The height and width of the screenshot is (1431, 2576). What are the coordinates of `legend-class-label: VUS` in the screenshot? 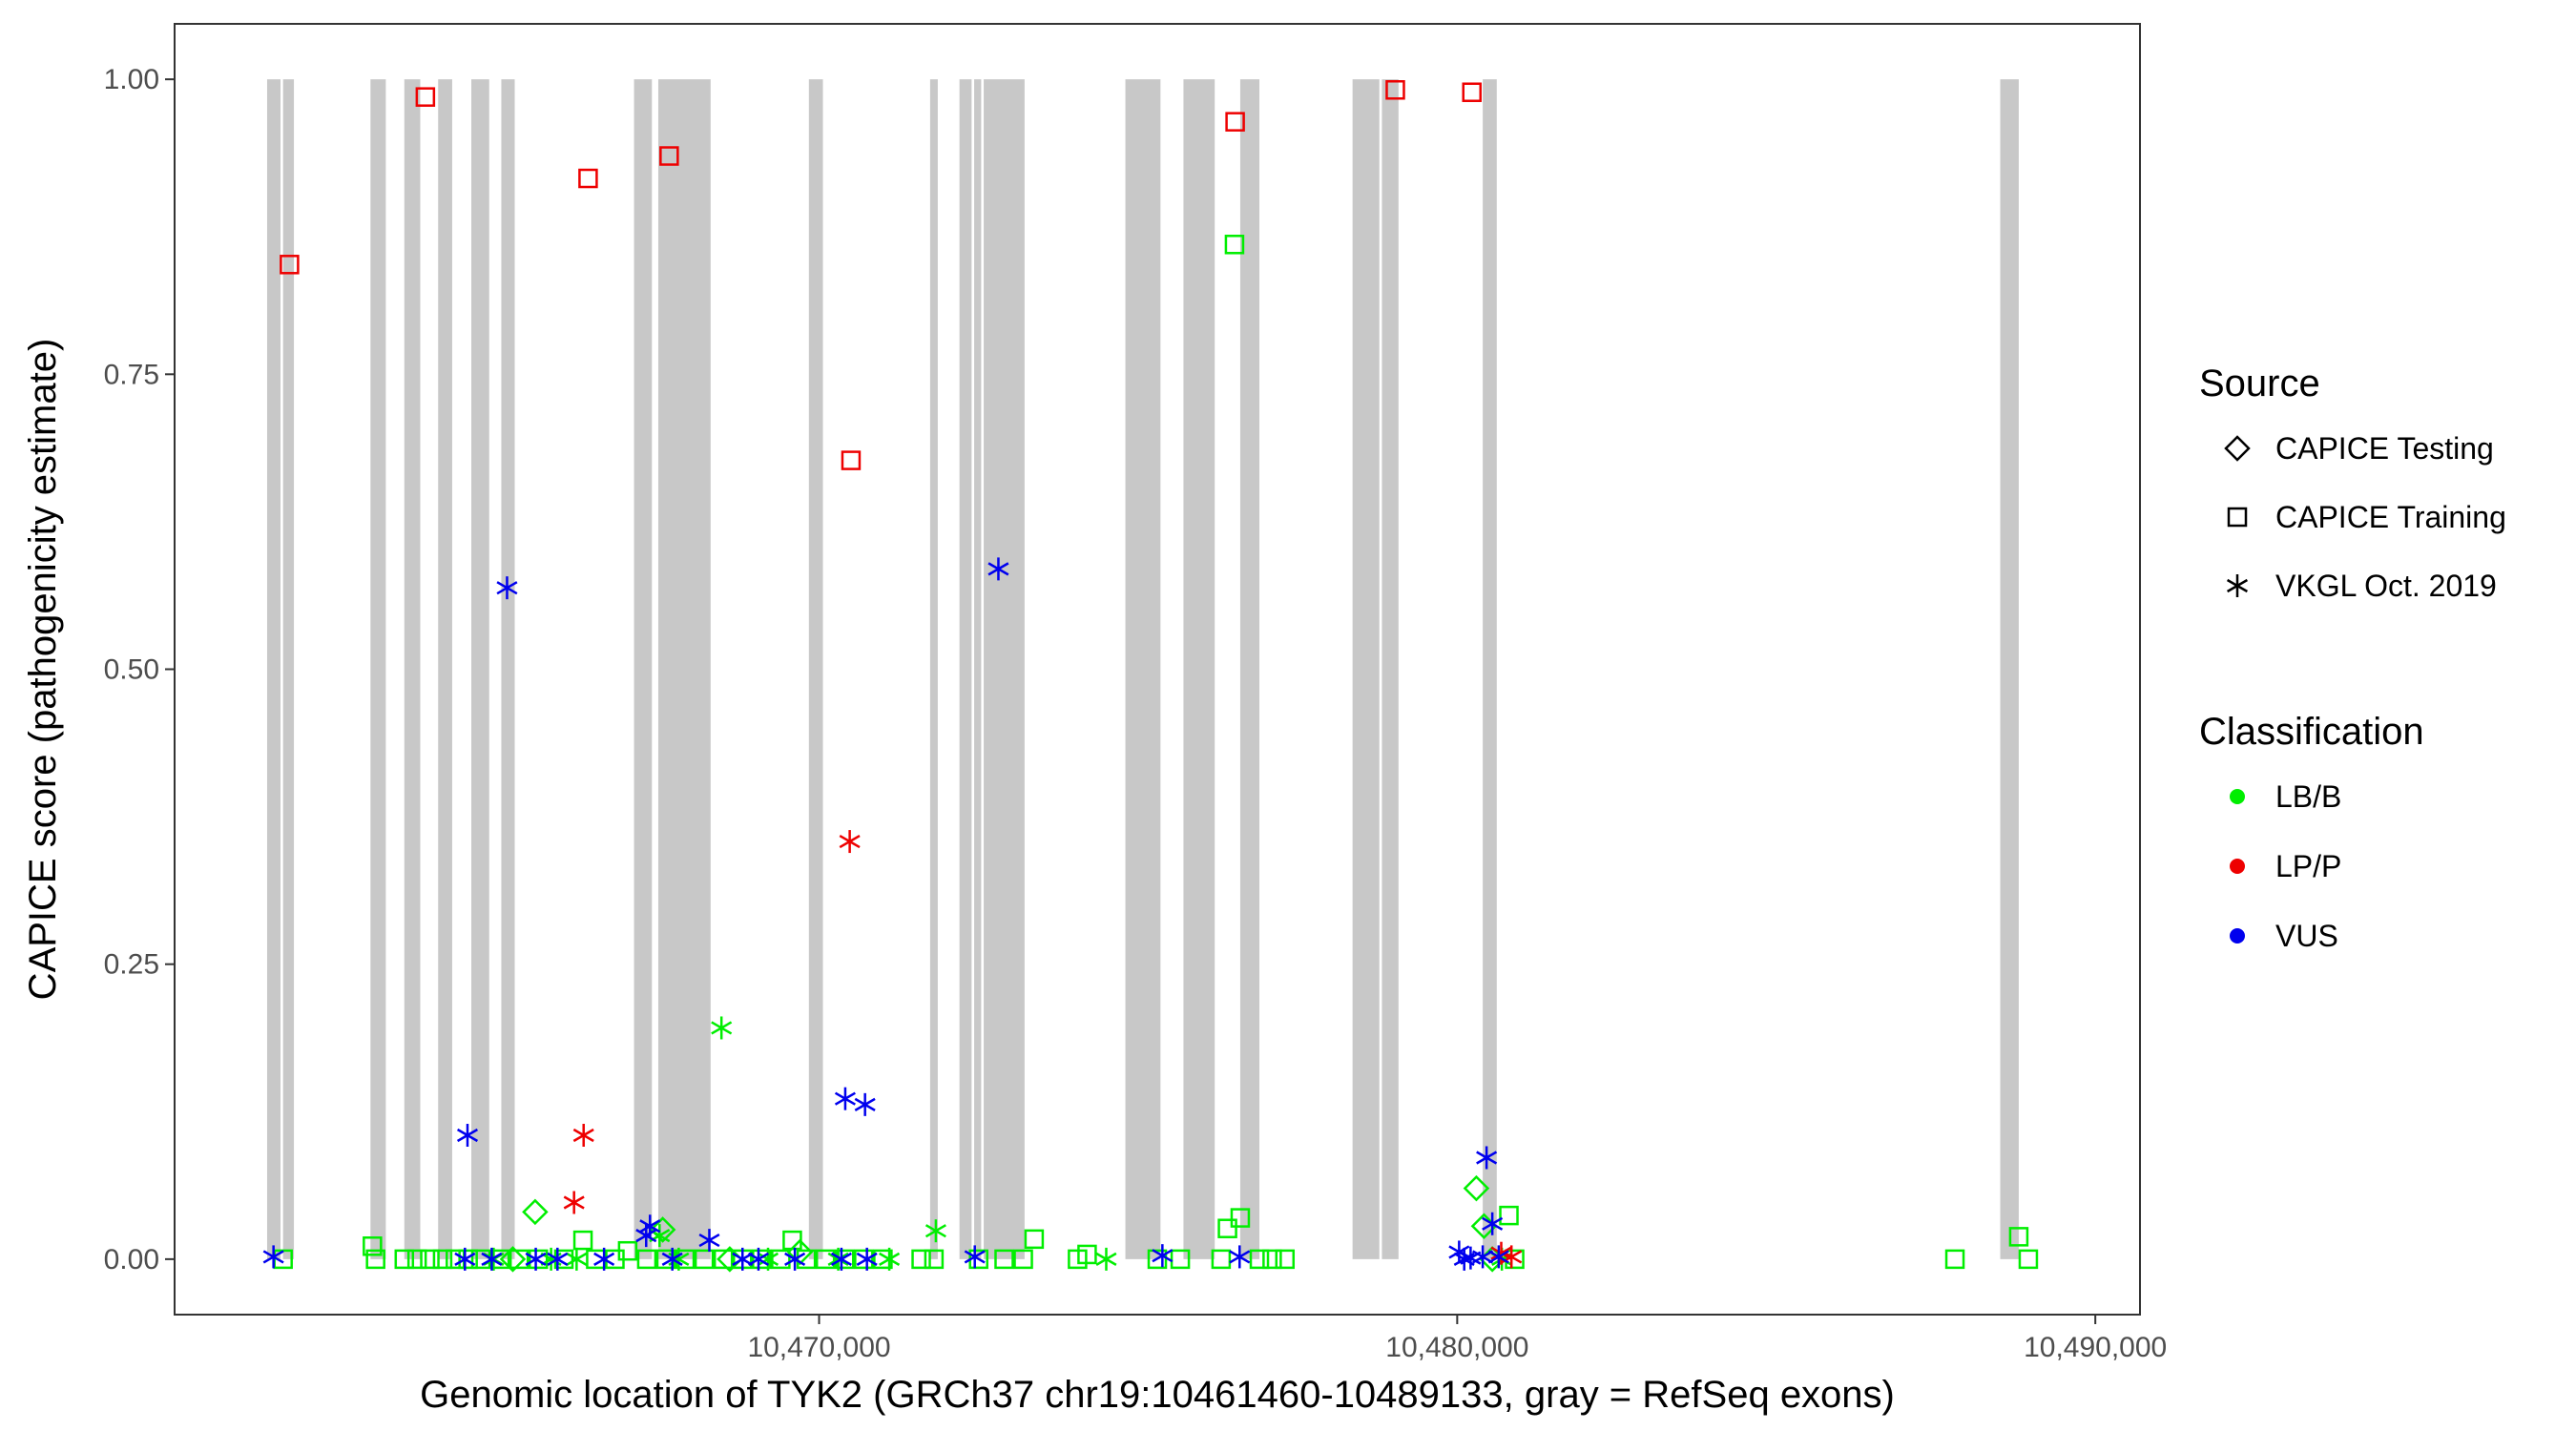 It's located at (2306, 936).